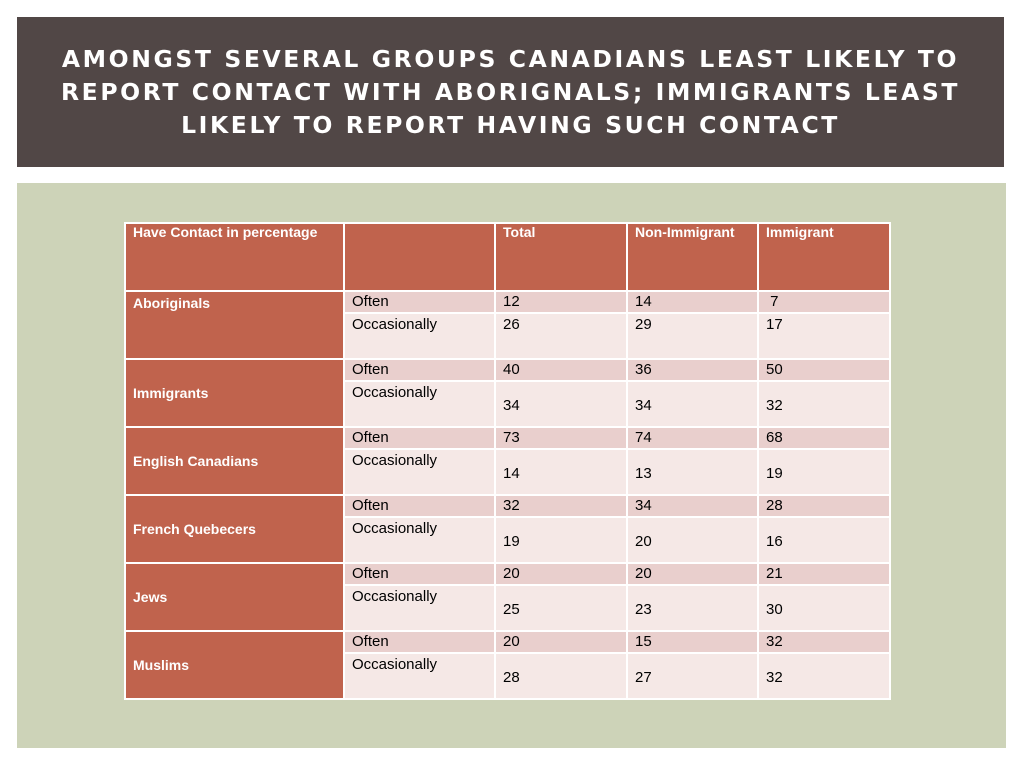 The image size is (1024, 768). I want to click on table-row: Aboriginals Often 12 14 7, so click(507, 325).